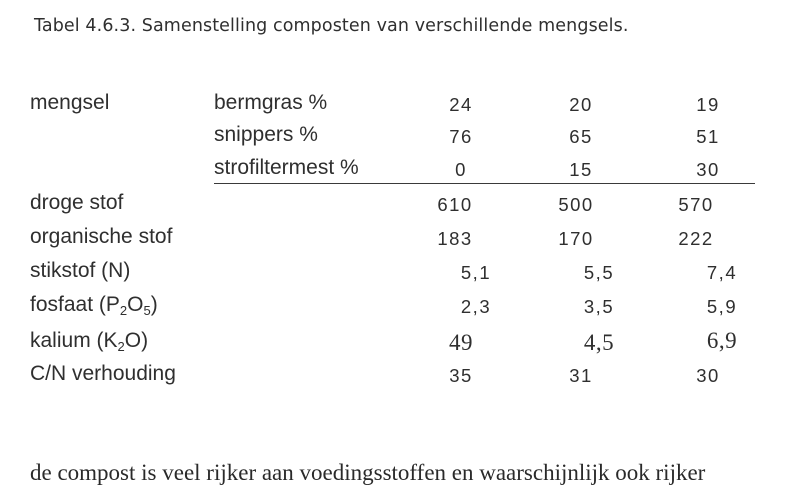 This screenshot has width=798, height=486. What do you see at coordinates (581, 169) in the screenshot?
I see `table-cell: 15` at bounding box center [581, 169].